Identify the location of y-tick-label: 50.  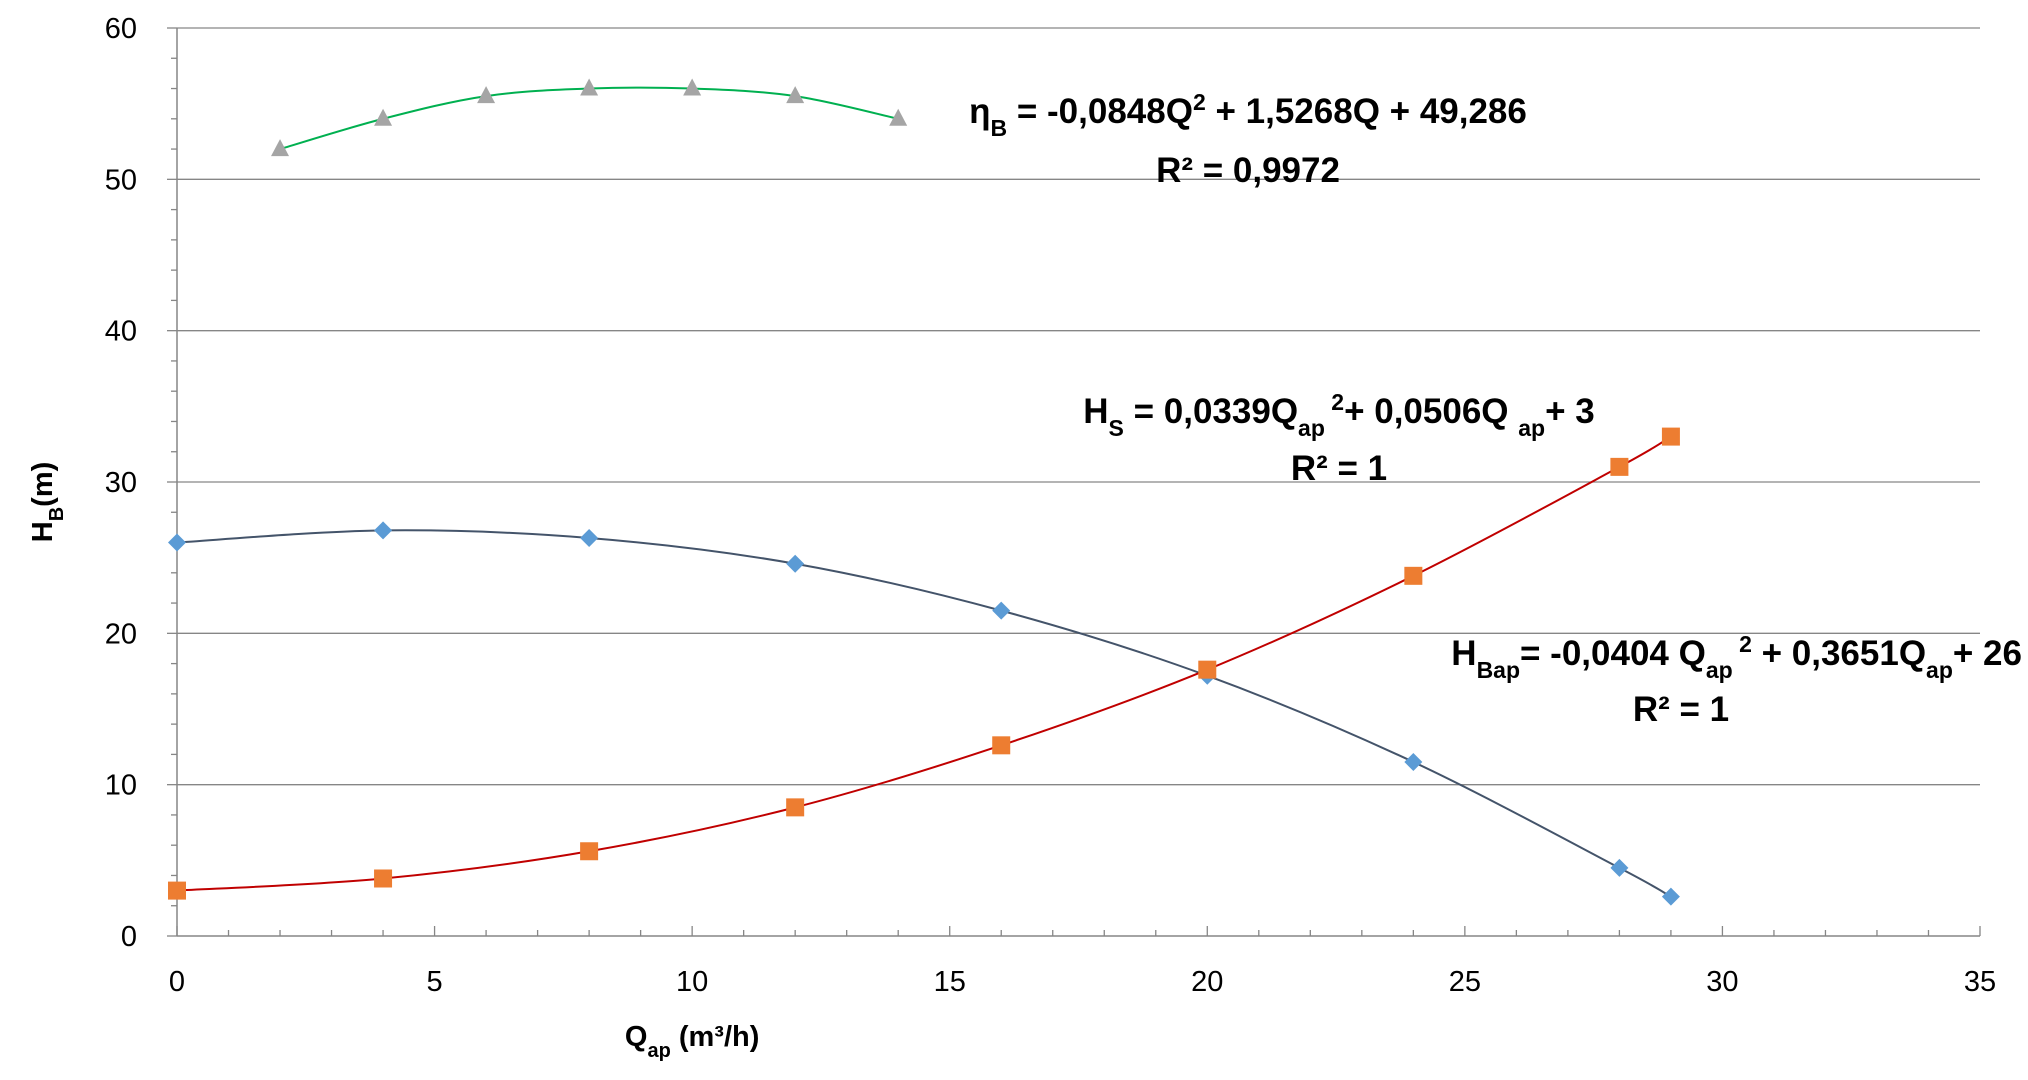
(121, 180).